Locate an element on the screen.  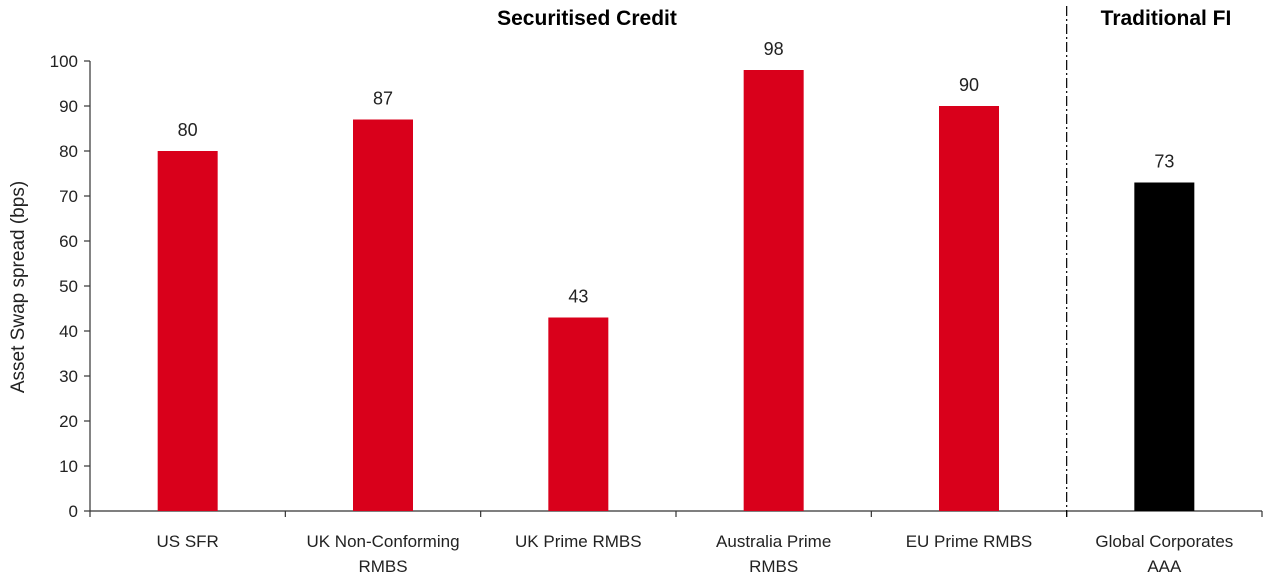
y-tick-label: 80 is located at coordinates (68, 151).